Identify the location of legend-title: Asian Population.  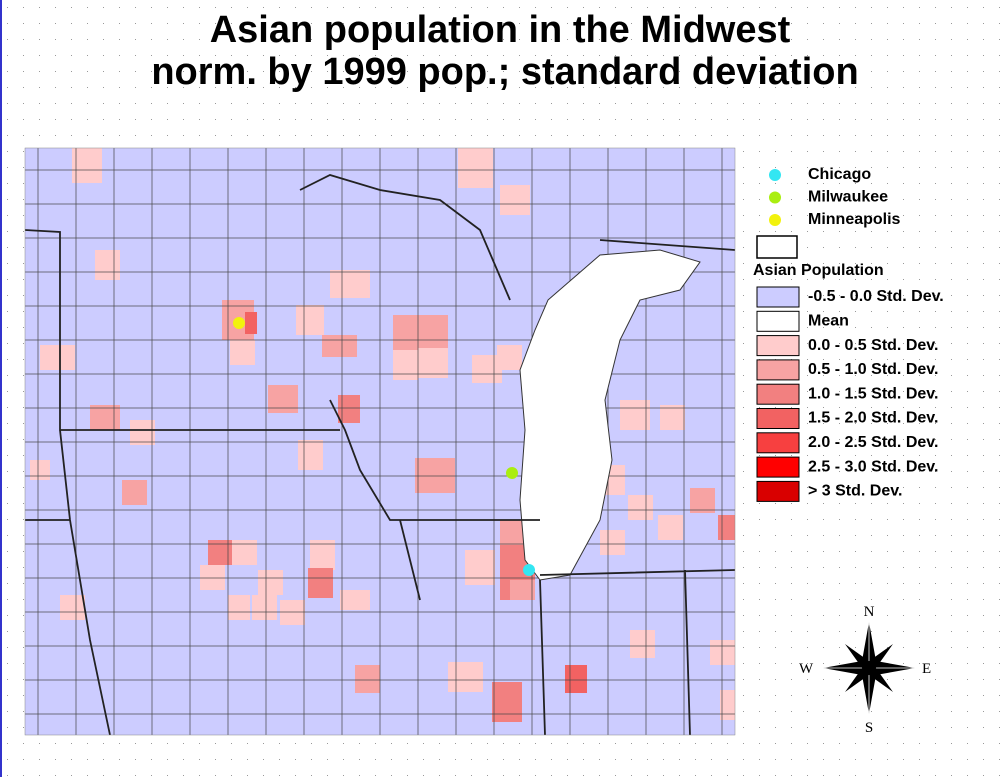
(818, 270).